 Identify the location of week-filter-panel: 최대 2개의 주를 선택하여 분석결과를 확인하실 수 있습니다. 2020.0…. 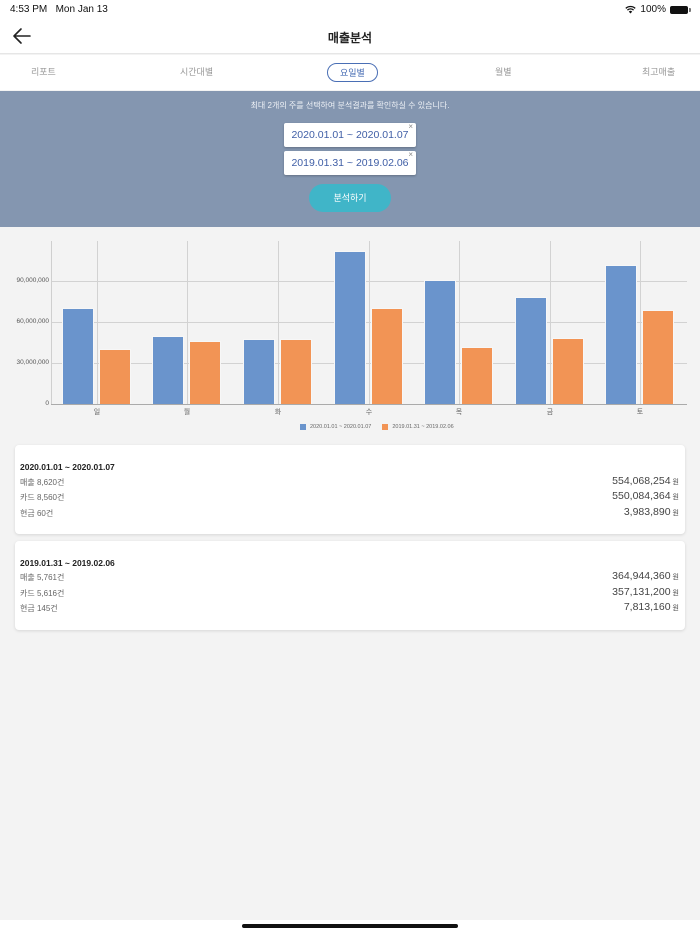
(350, 159).